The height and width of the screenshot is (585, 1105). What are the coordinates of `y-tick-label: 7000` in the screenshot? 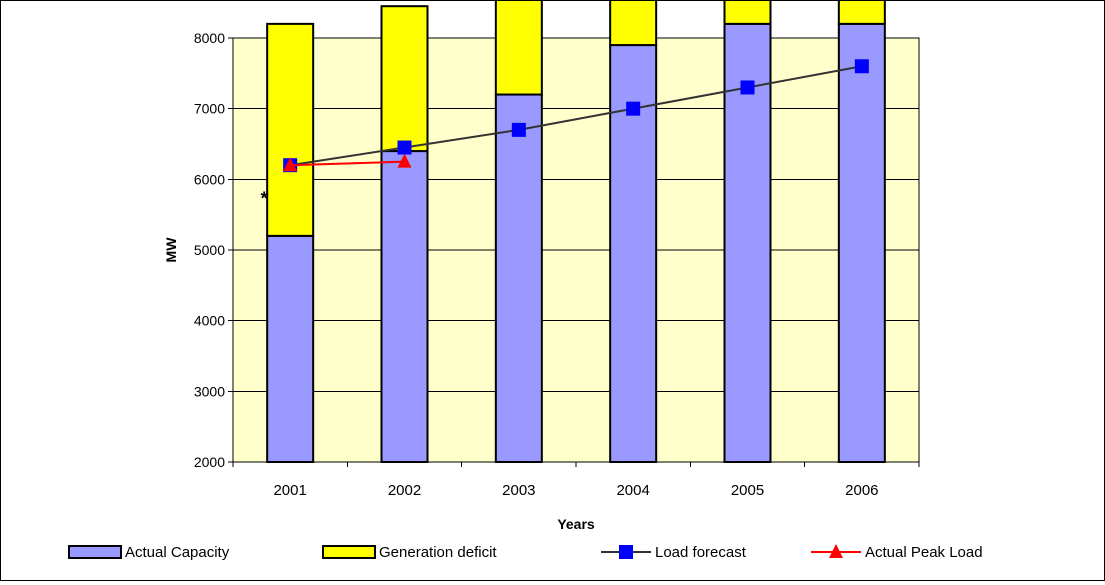 It's located at (209, 109).